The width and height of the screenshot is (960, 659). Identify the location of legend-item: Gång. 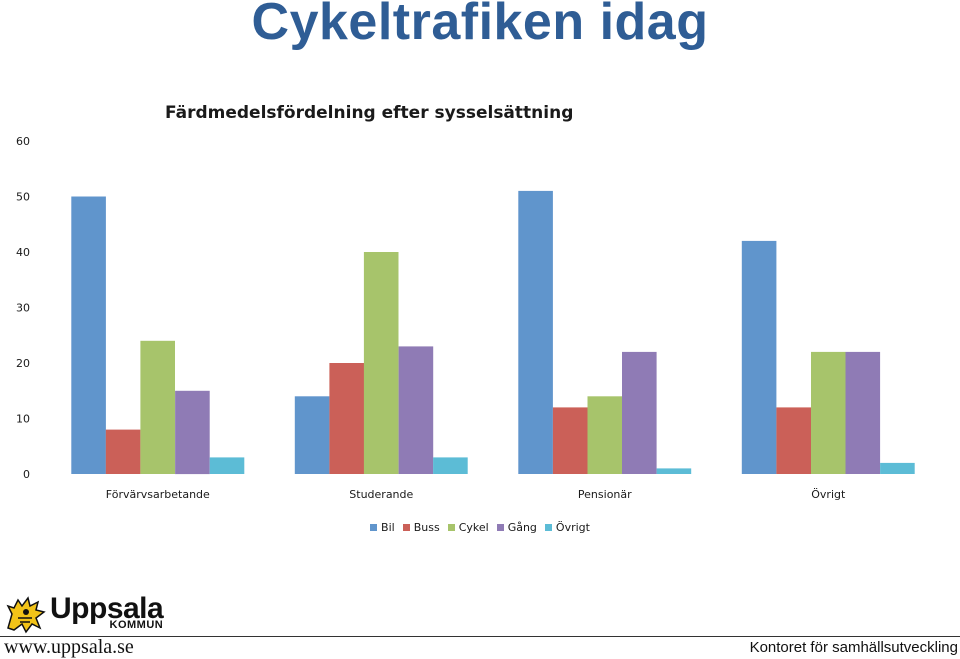
(516, 527).